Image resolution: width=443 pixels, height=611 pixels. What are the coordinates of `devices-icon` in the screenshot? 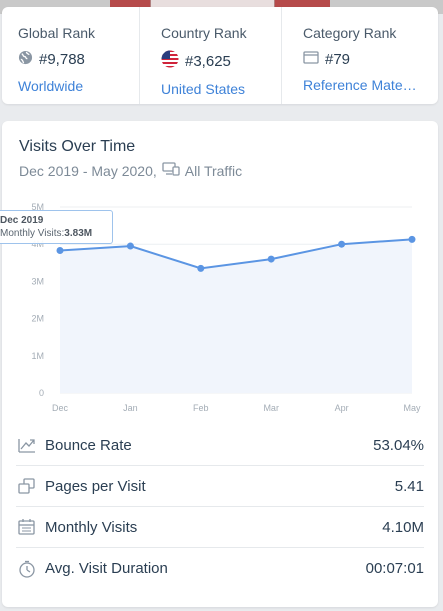 It's located at (171, 170).